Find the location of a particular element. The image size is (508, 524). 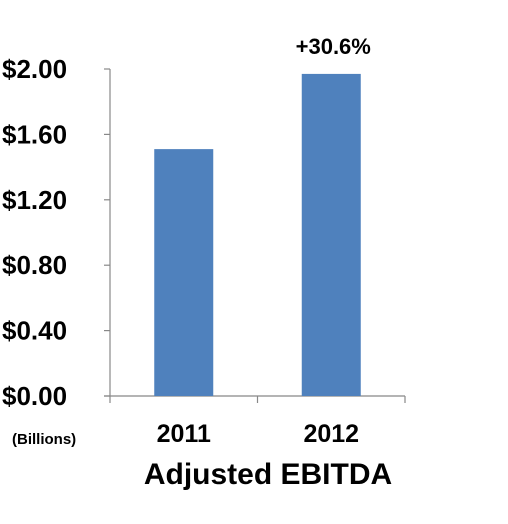

chart-annotations: +30.6% is located at coordinates (333, 46).